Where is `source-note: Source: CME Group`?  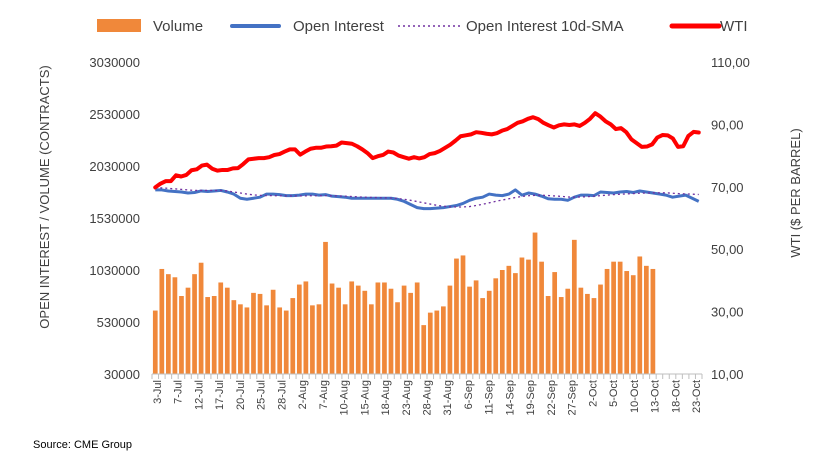
source-note: Source: CME Group is located at coordinates (82, 445).